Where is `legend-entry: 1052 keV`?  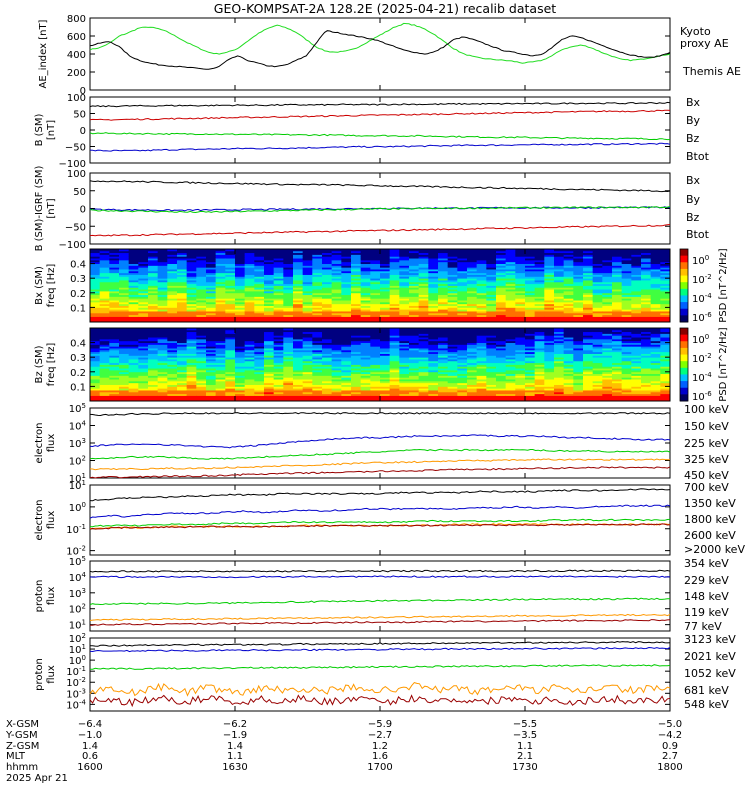 legend-entry: 1052 keV is located at coordinates (710, 673).